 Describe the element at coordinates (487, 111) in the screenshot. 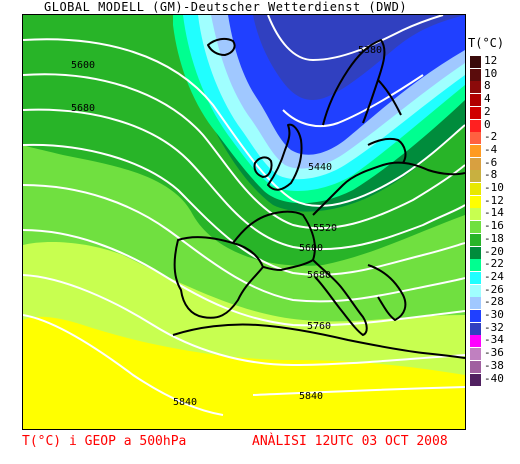

I see `legend-label: 2` at that location.